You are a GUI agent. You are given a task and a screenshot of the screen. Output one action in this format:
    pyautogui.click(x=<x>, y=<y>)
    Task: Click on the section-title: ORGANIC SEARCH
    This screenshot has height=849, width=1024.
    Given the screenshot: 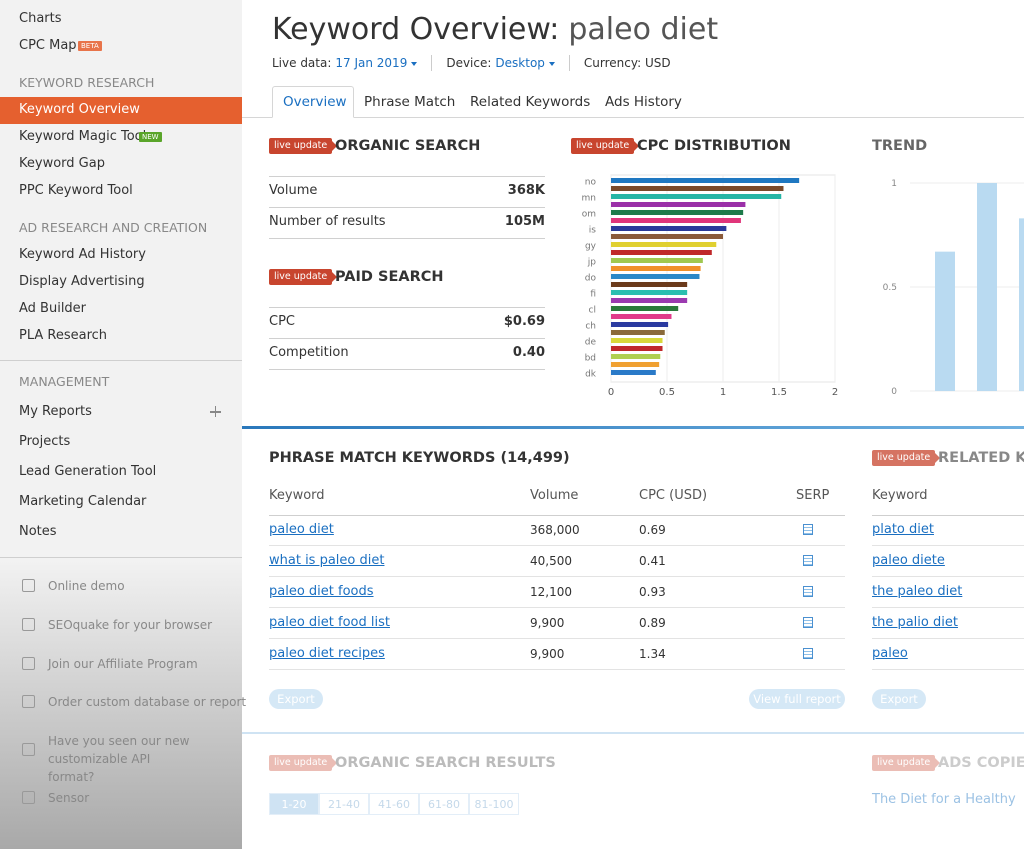 What is the action you would take?
    pyautogui.click(x=408, y=146)
    